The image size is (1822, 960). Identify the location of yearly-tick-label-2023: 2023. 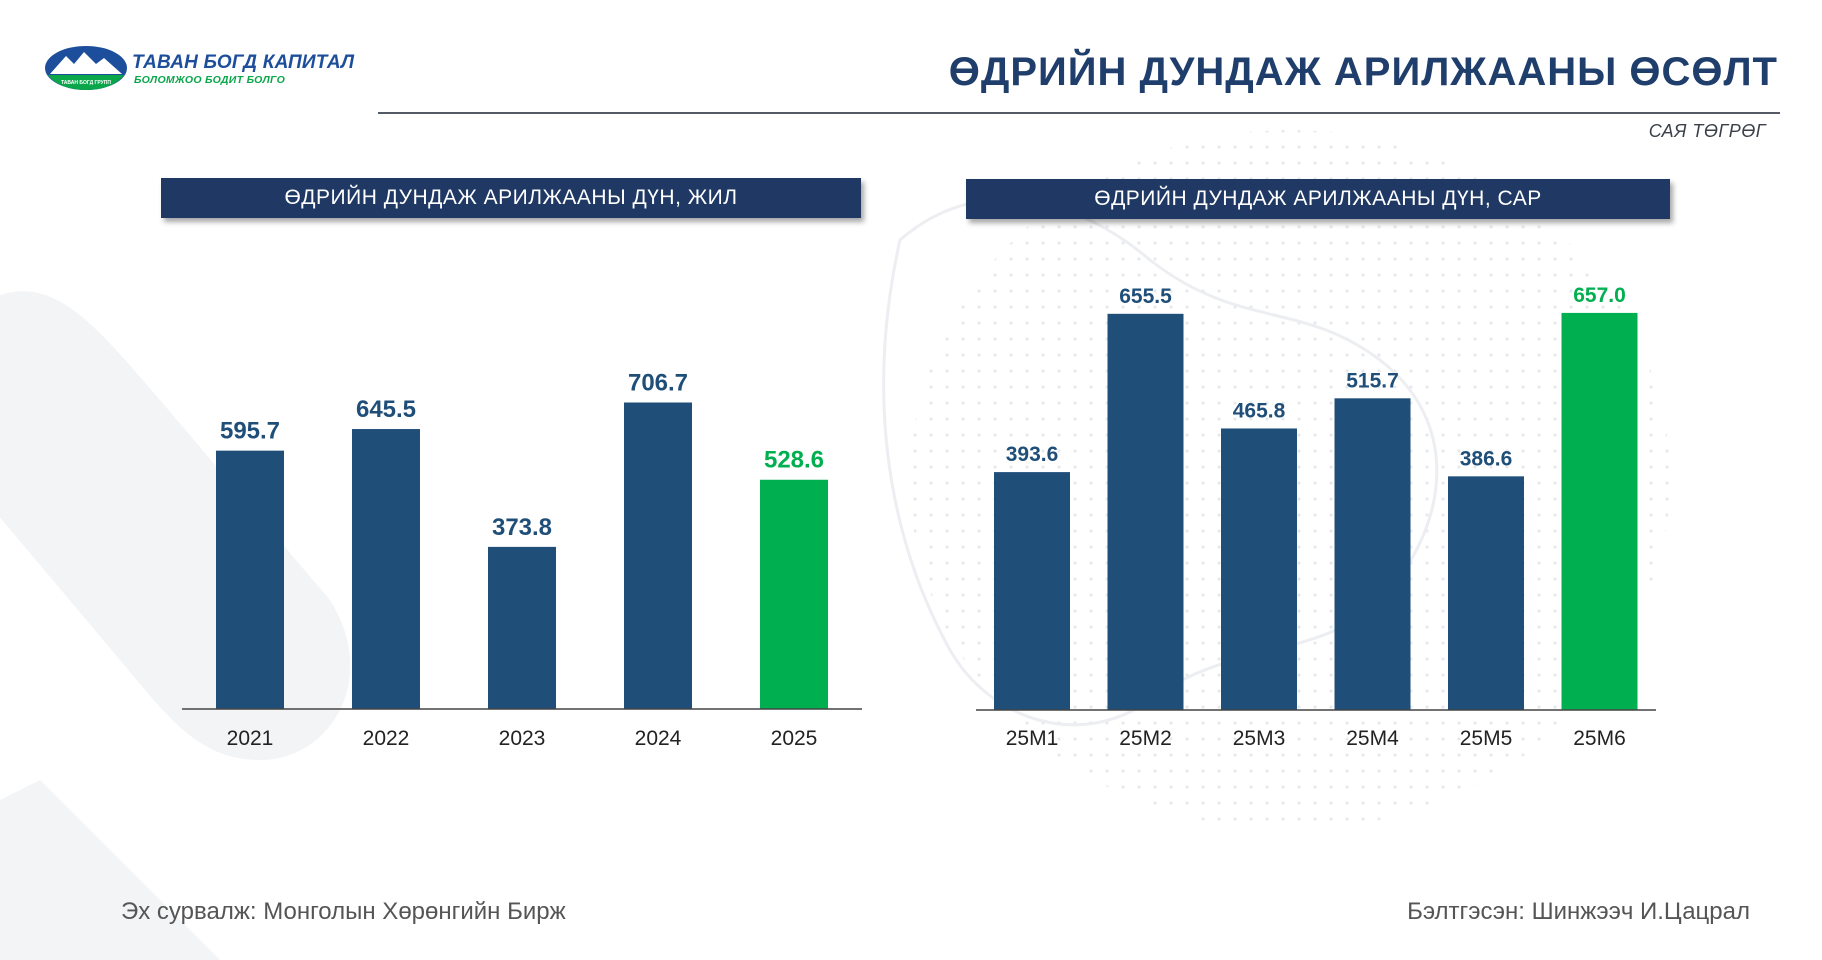
(522, 738).